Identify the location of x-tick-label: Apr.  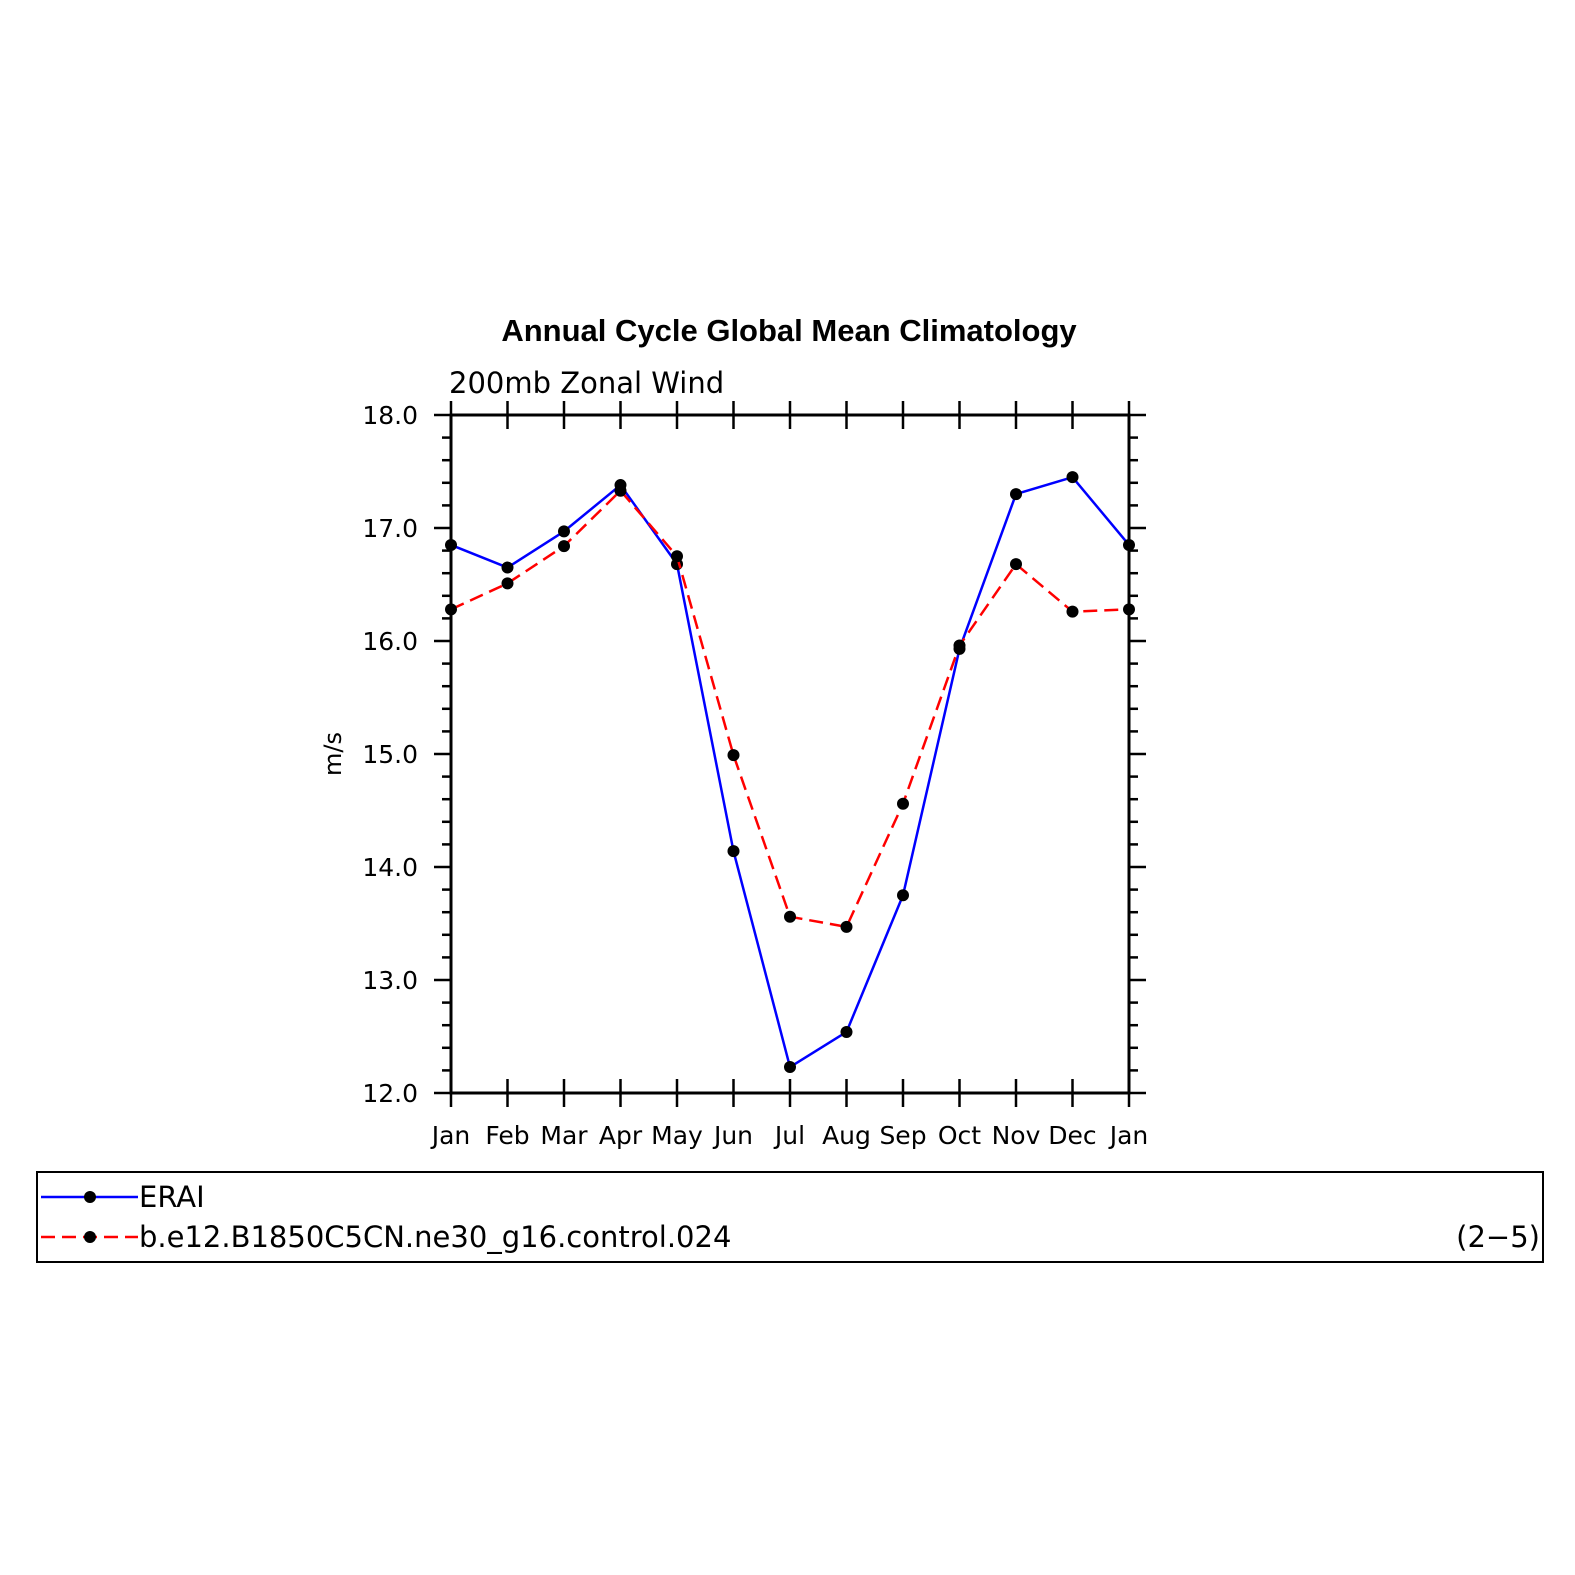
(621, 1135).